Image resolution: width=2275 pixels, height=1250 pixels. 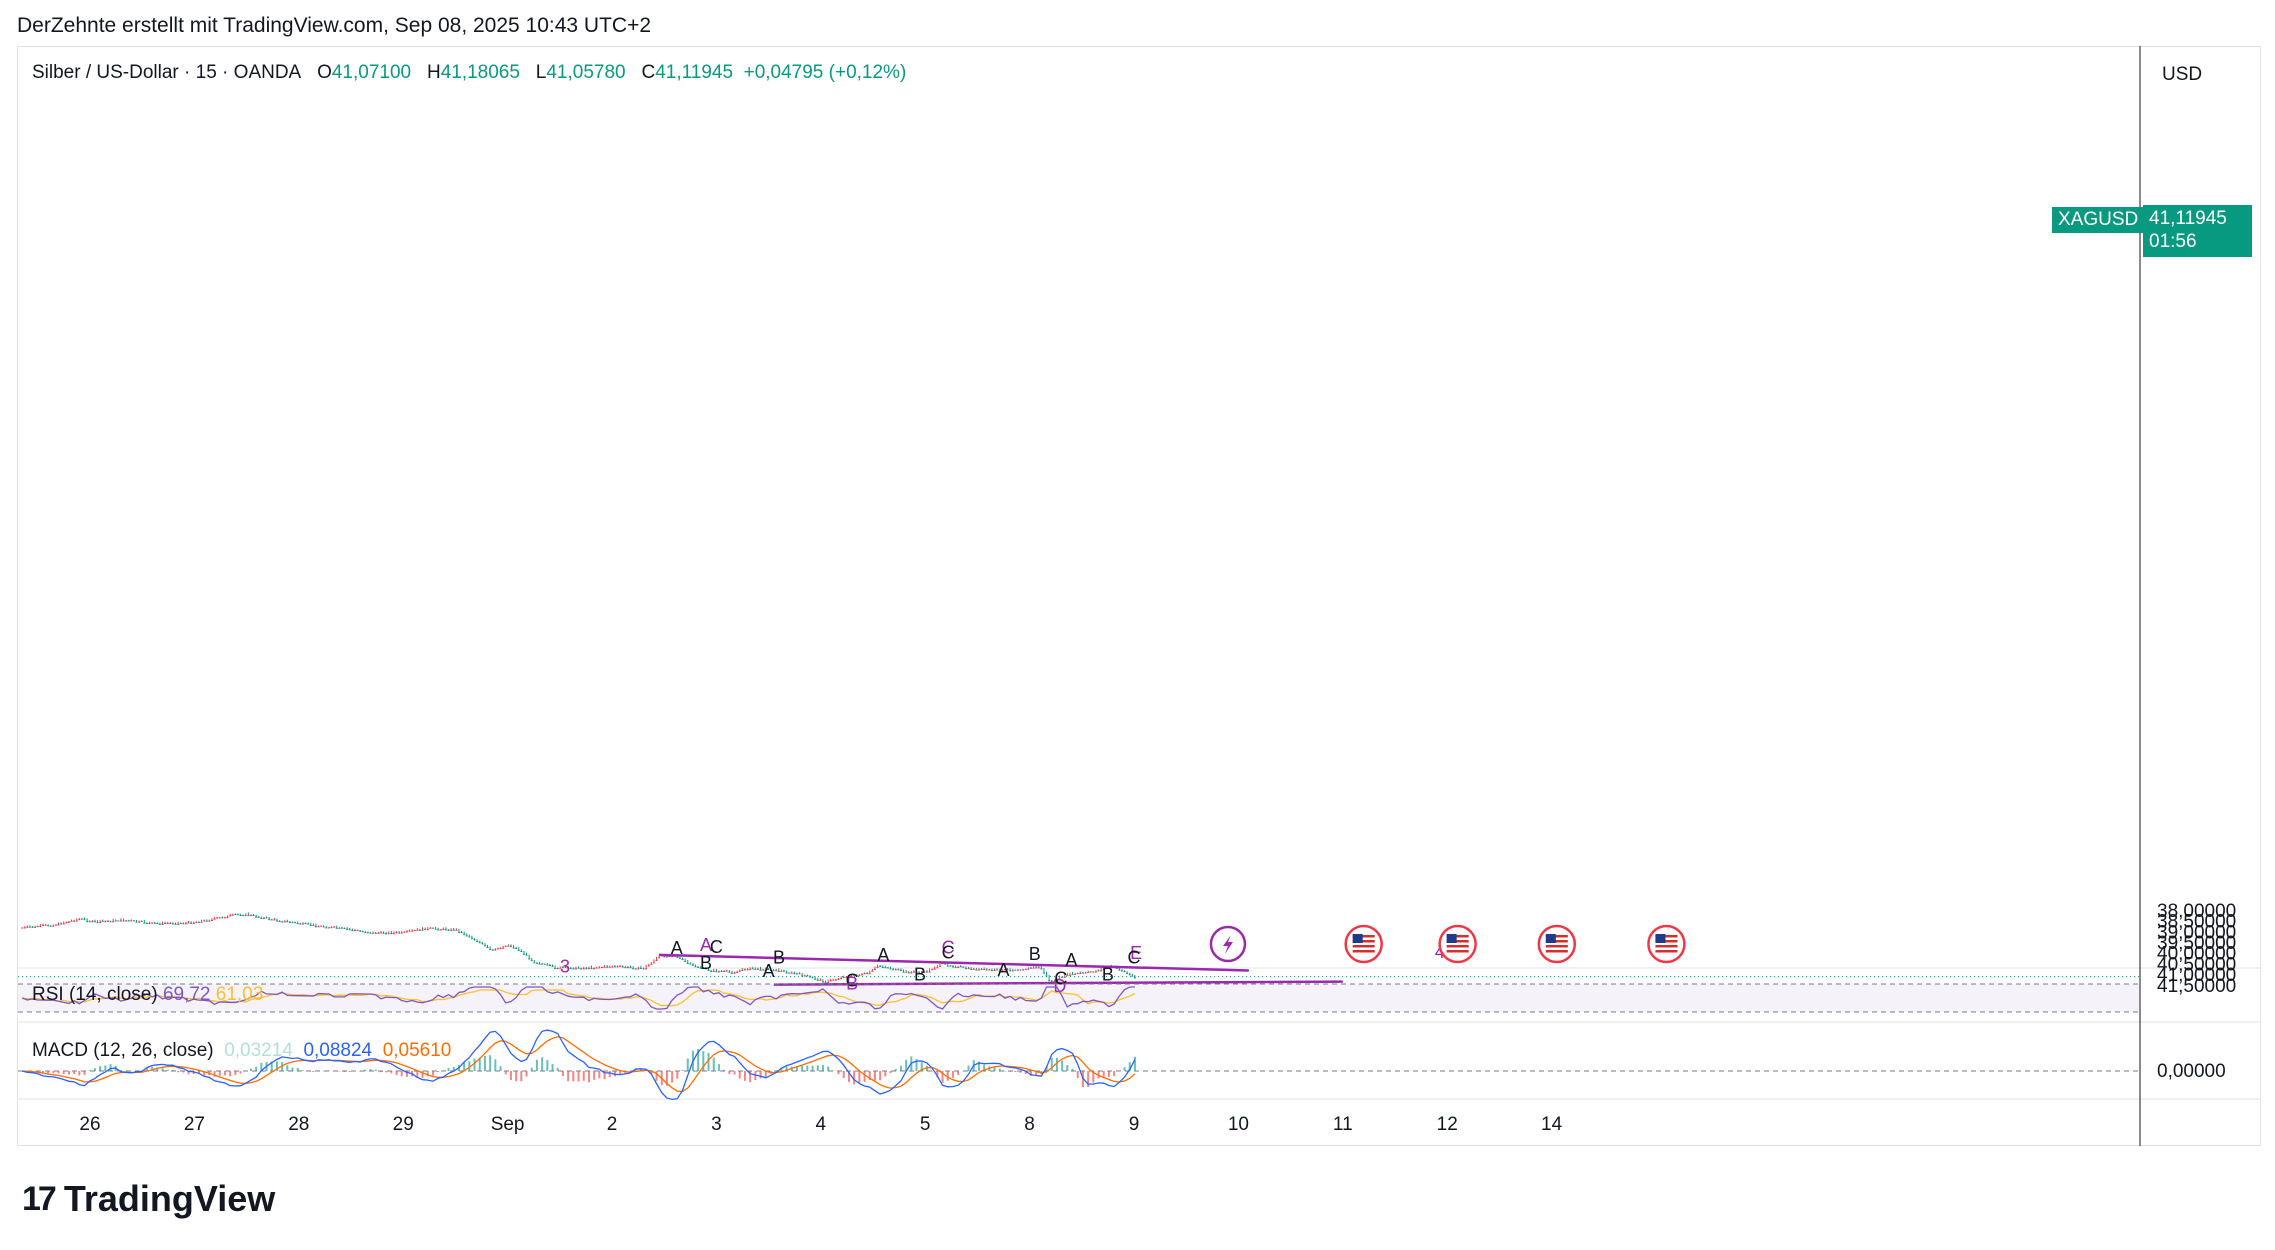 I want to click on rsi-value: 69,72, so click(x=186, y=994).